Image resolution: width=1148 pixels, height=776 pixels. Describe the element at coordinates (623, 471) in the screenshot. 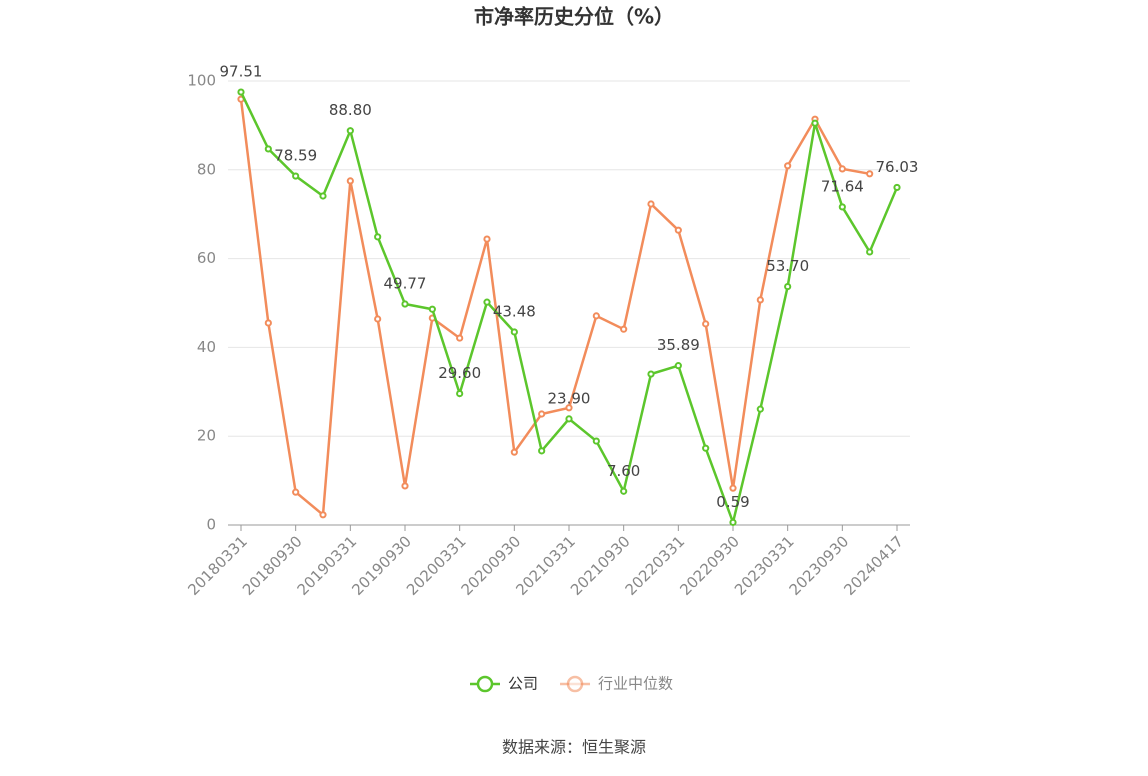

I see `data-label: 7.60` at that location.